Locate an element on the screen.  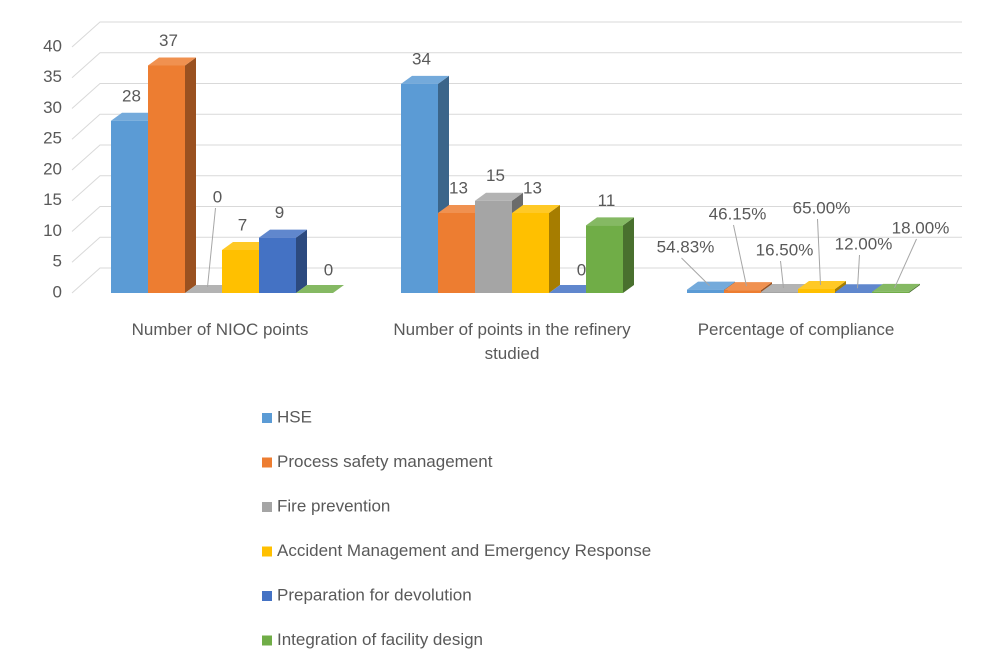
data-label: 7 is located at coordinates (242, 224).